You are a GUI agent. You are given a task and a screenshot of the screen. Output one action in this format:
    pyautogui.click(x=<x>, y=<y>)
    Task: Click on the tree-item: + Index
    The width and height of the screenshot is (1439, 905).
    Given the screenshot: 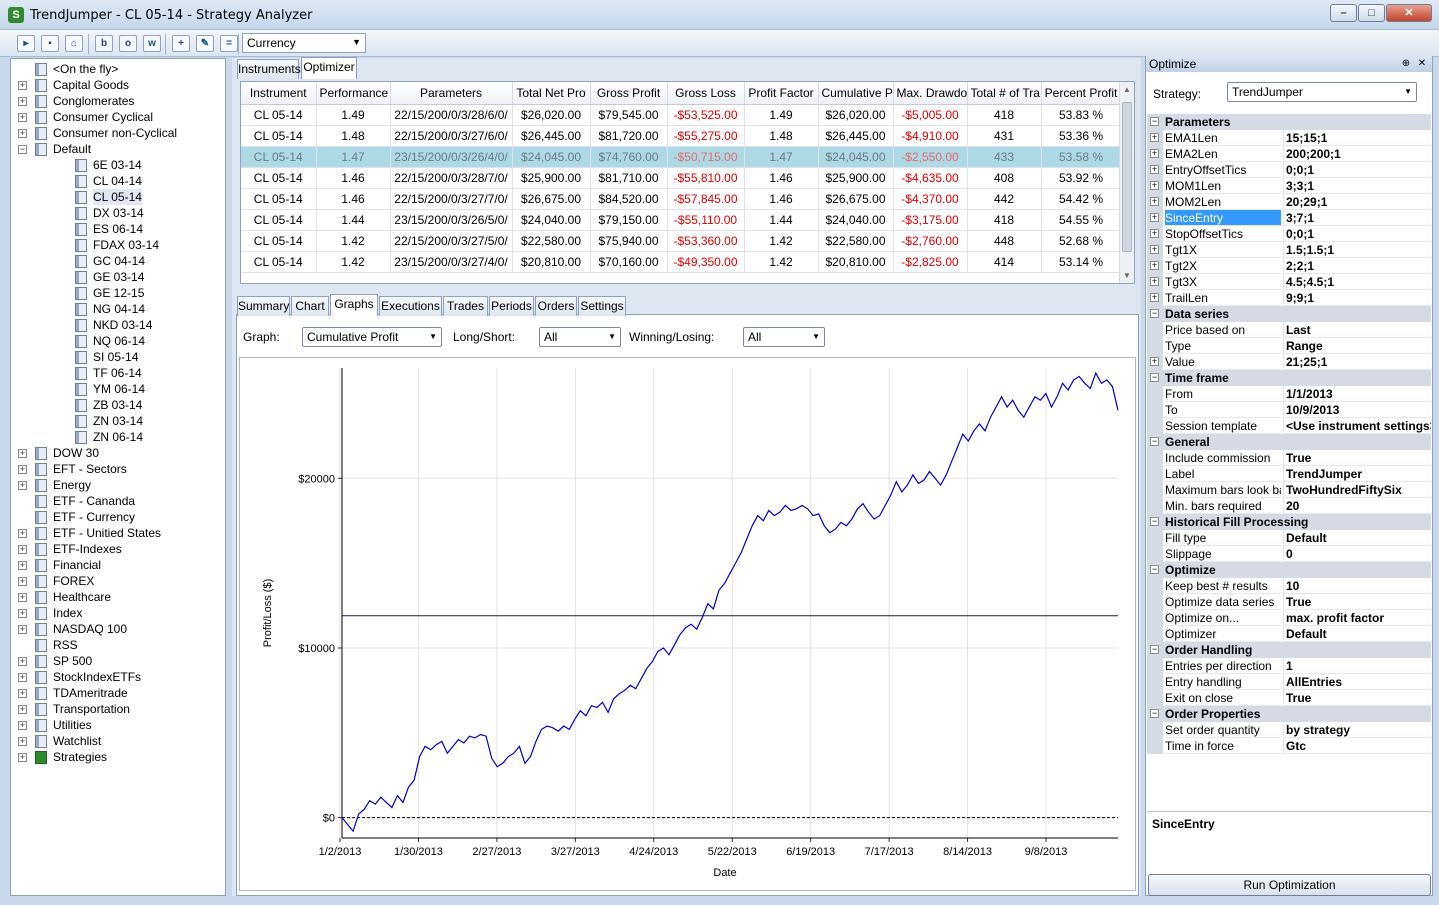 What is the action you would take?
    pyautogui.click(x=118, y=613)
    